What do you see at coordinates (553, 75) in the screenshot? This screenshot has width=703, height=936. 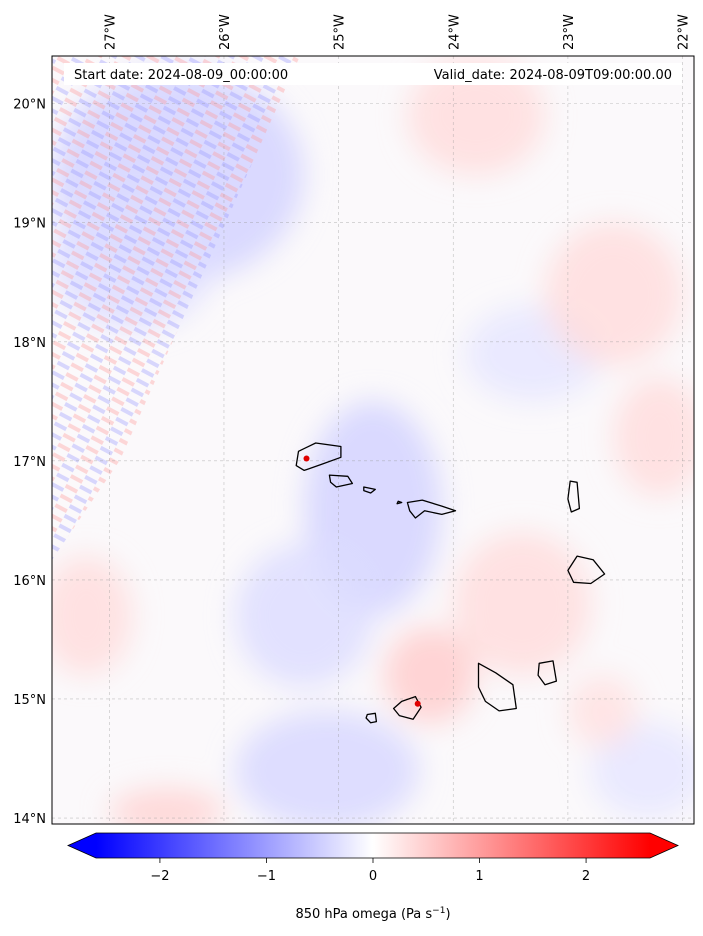 I see `valid-date-text: Valid_date: 2024-08-09T09:00:00.00` at bounding box center [553, 75].